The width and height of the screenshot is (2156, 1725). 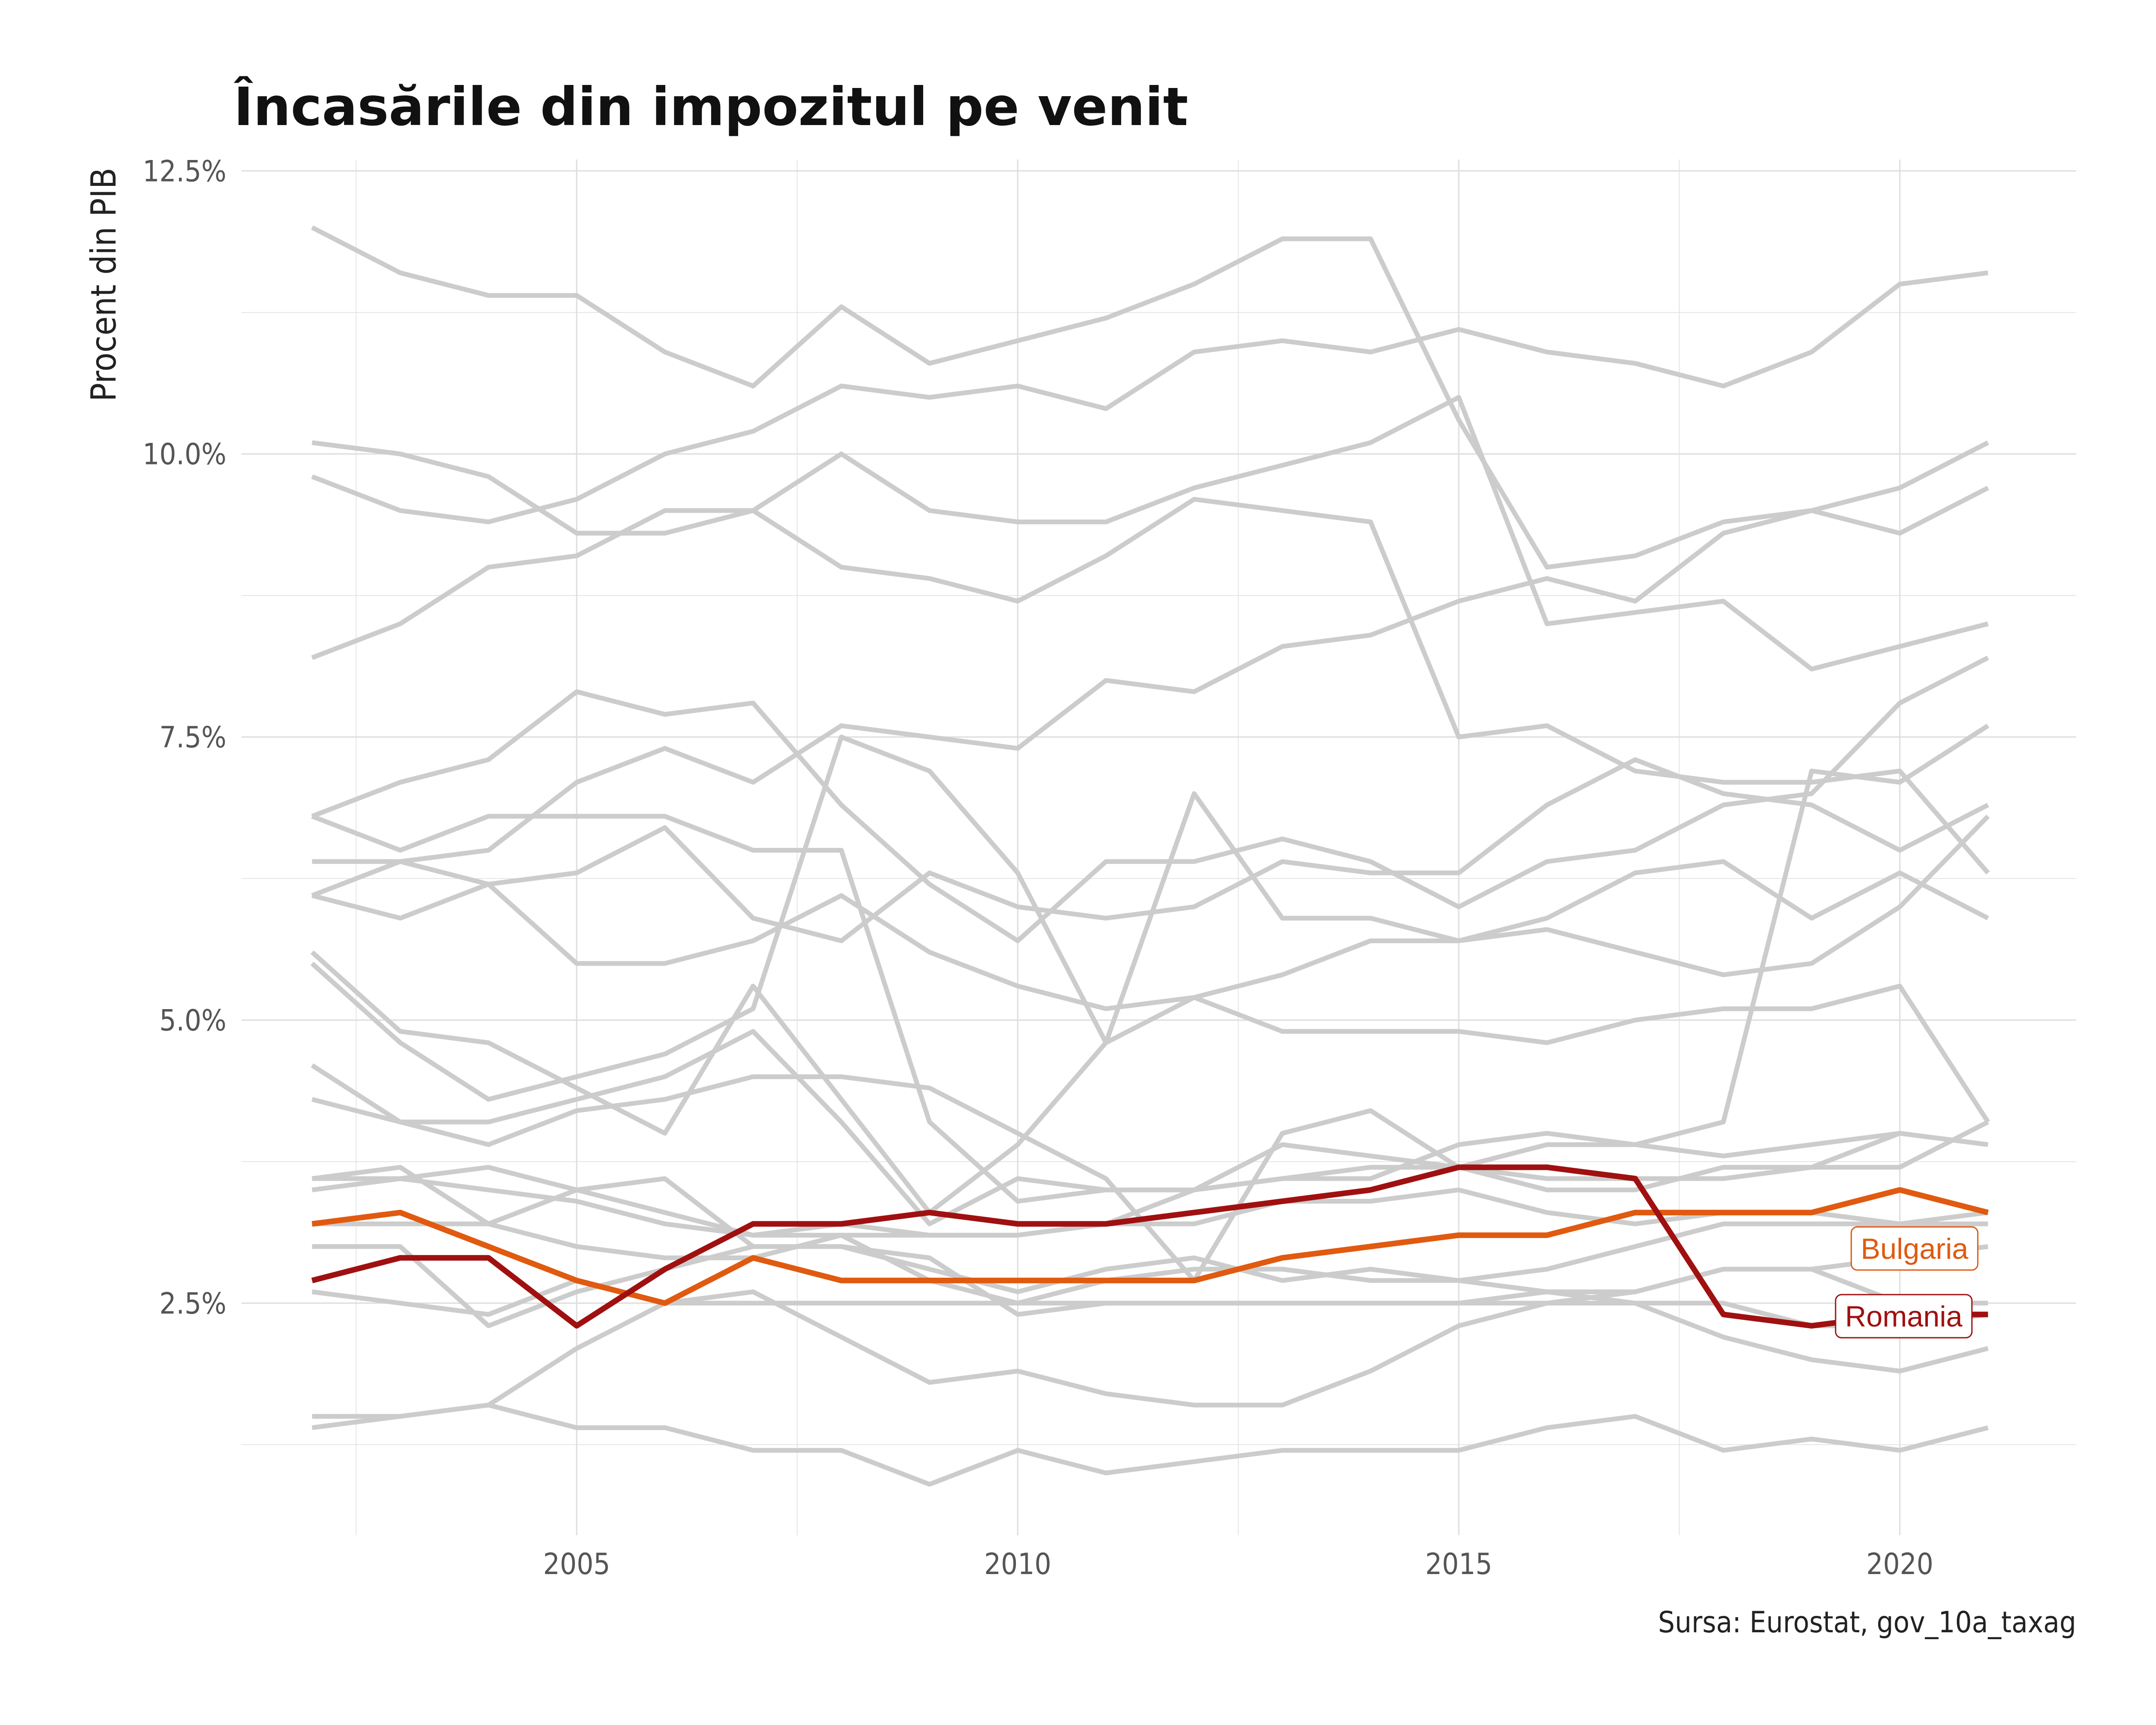 I want to click on y-axis-label: Procent din PIB, so click(x=104, y=285).